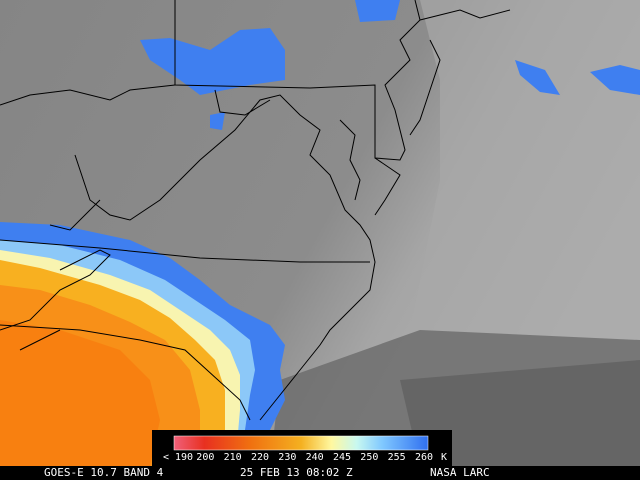 This screenshot has width=640, height=480. What do you see at coordinates (233, 457) in the screenshot?
I see `colorbar-label: 210` at bounding box center [233, 457].